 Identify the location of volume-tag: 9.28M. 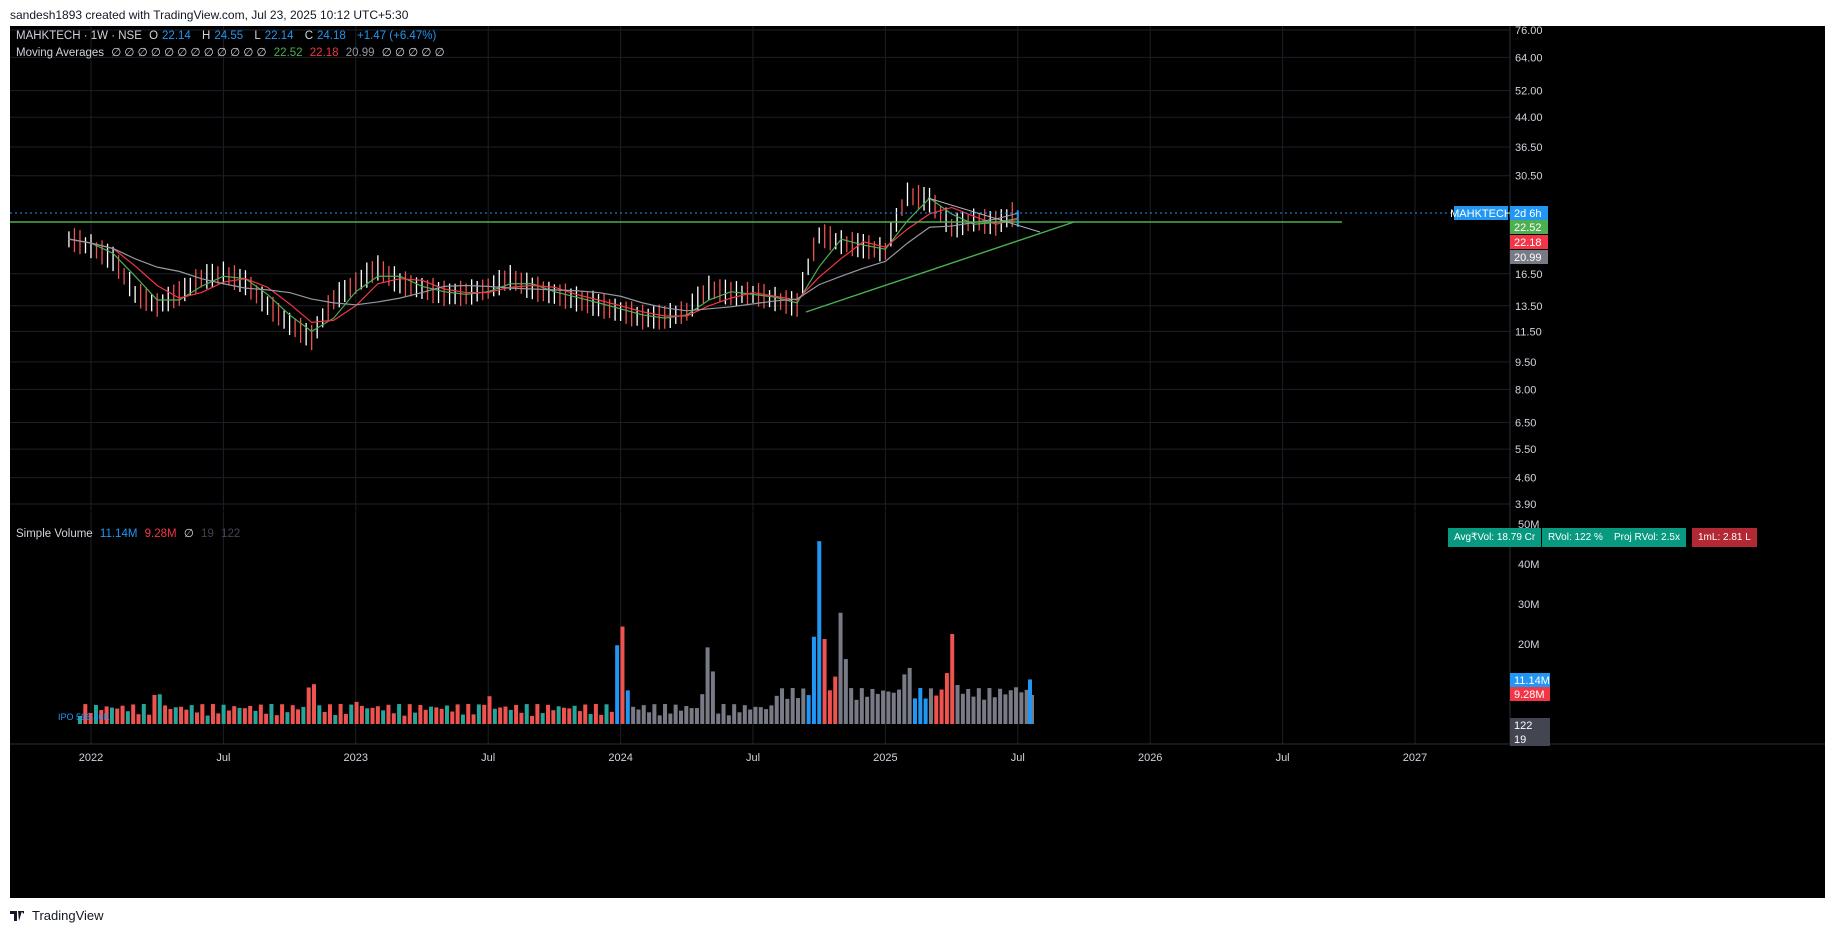
(1529, 695).